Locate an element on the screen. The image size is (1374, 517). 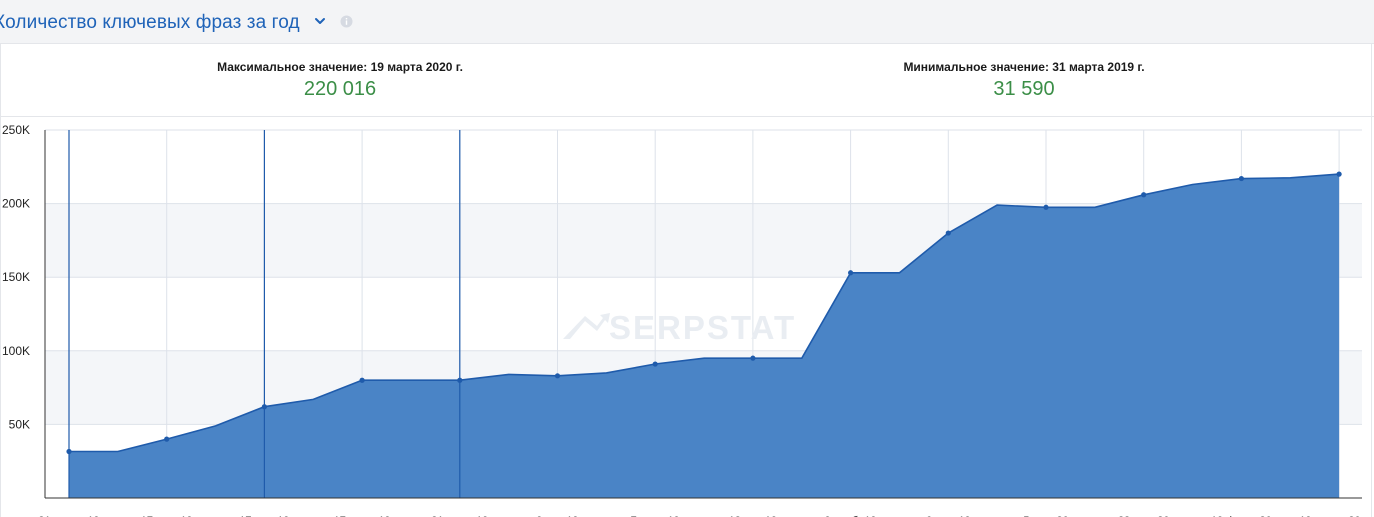
y-tick-label: 100K is located at coordinates (16, 351).